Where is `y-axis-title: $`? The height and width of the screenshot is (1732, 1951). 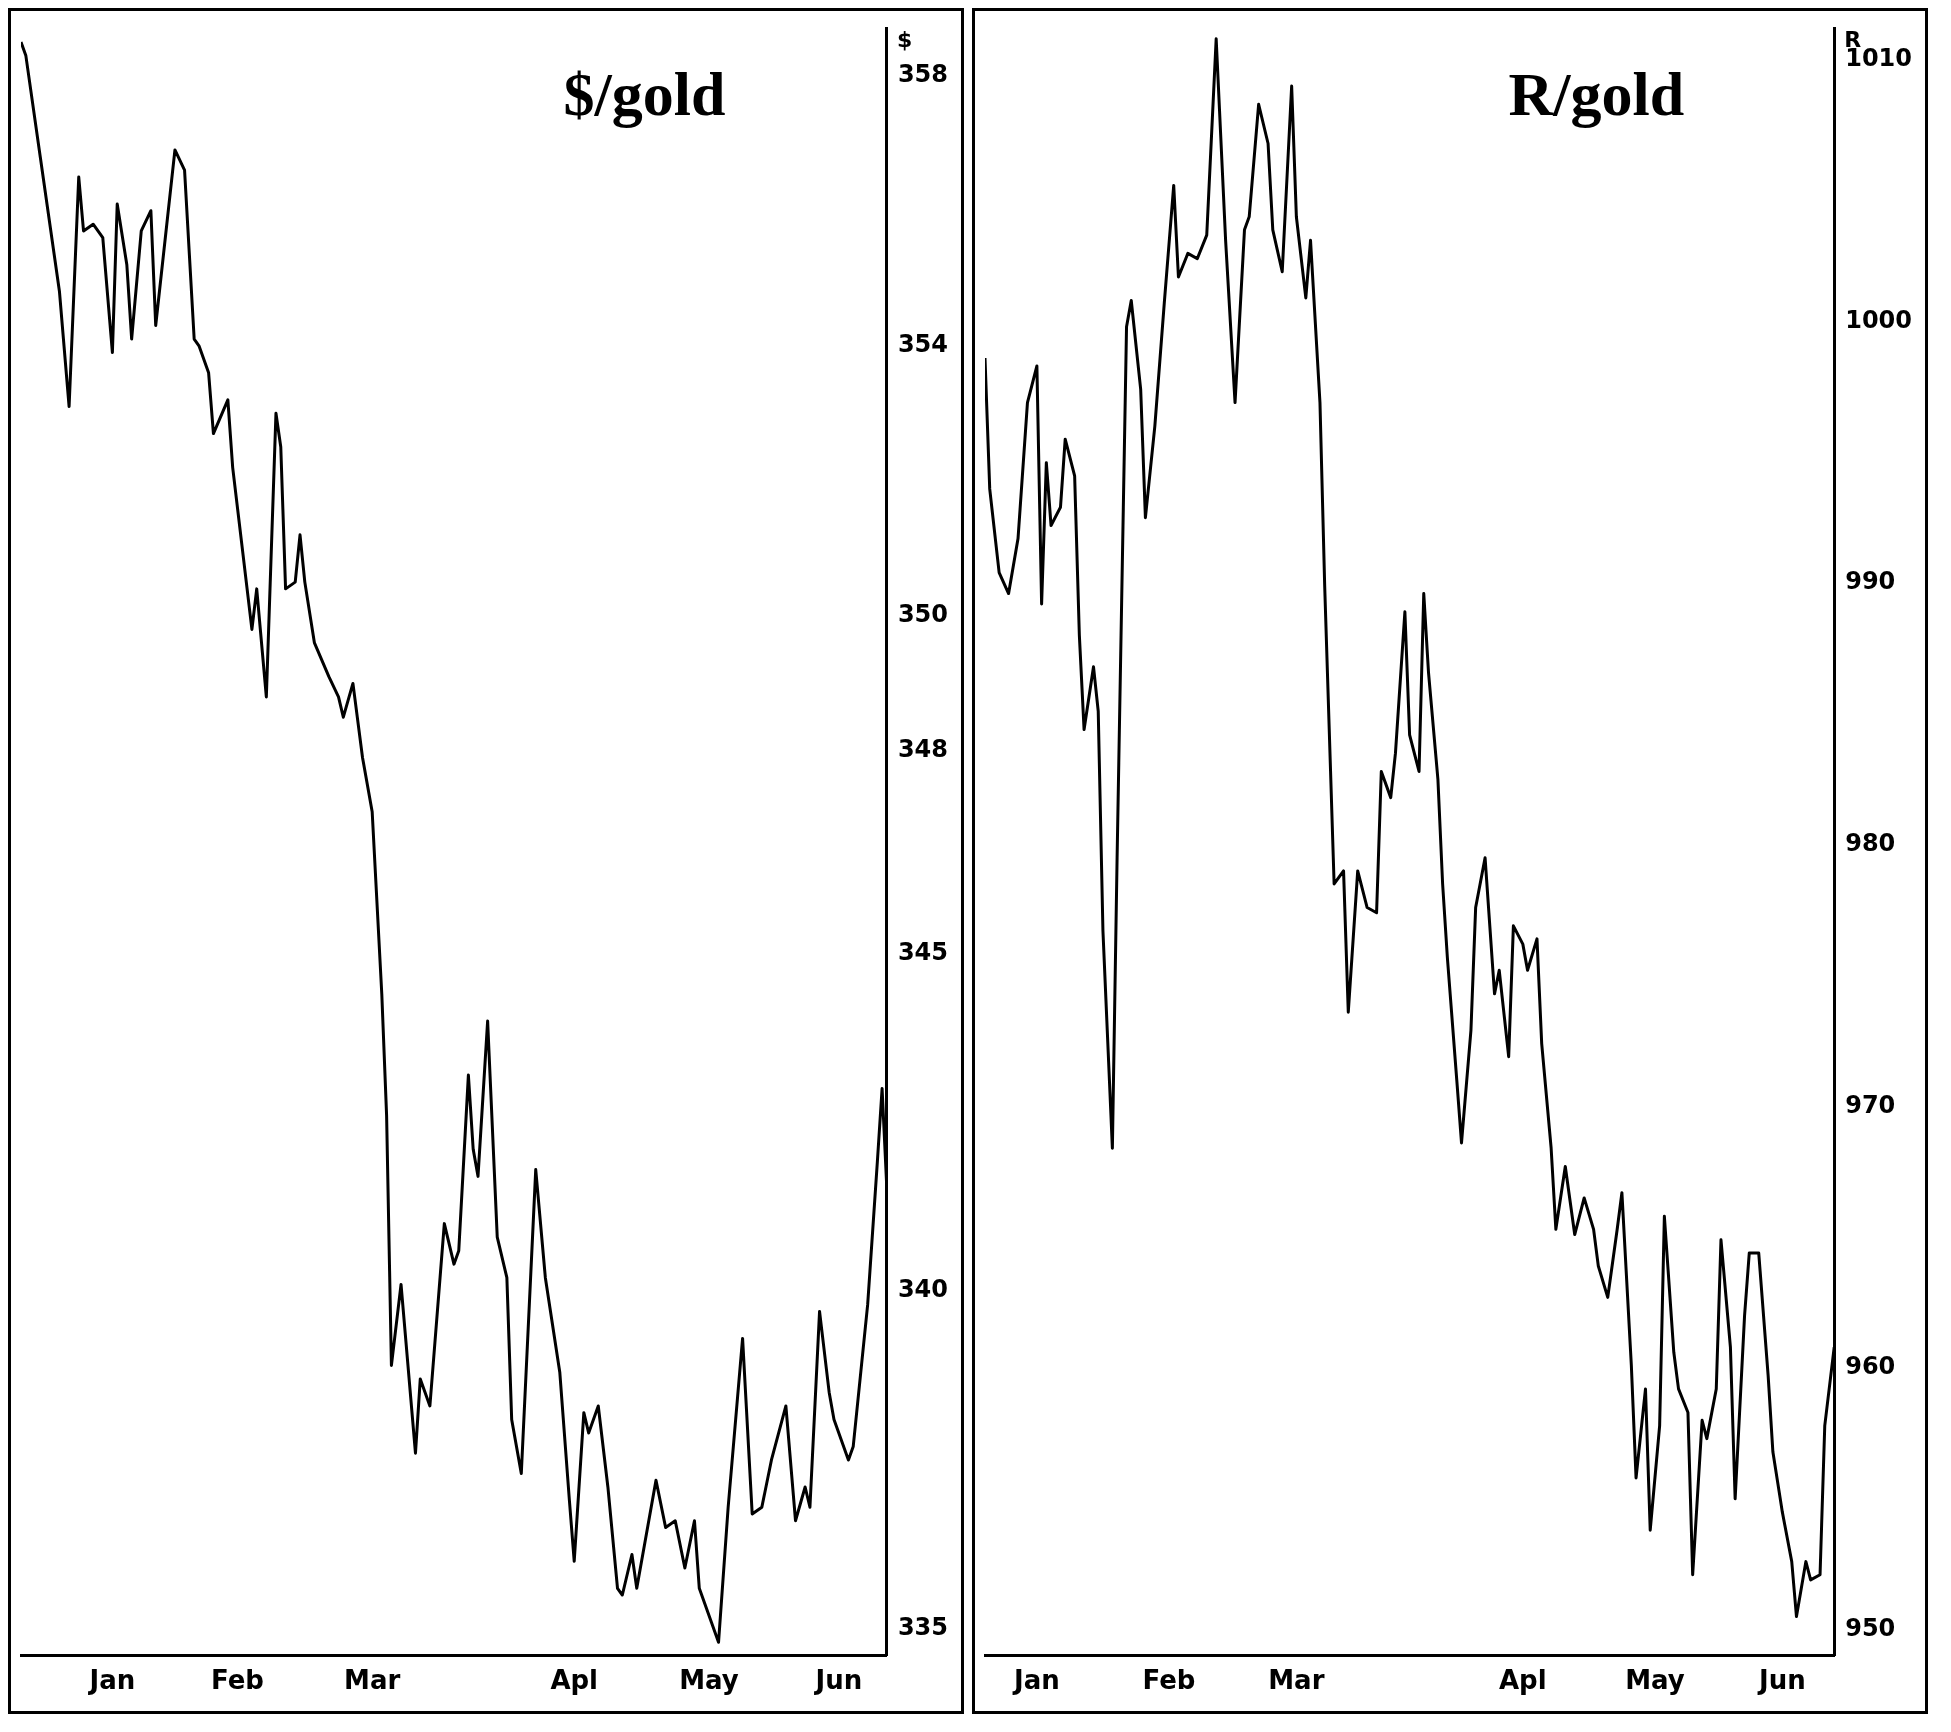 y-axis-title: $ is located at coordinates (904, 40).